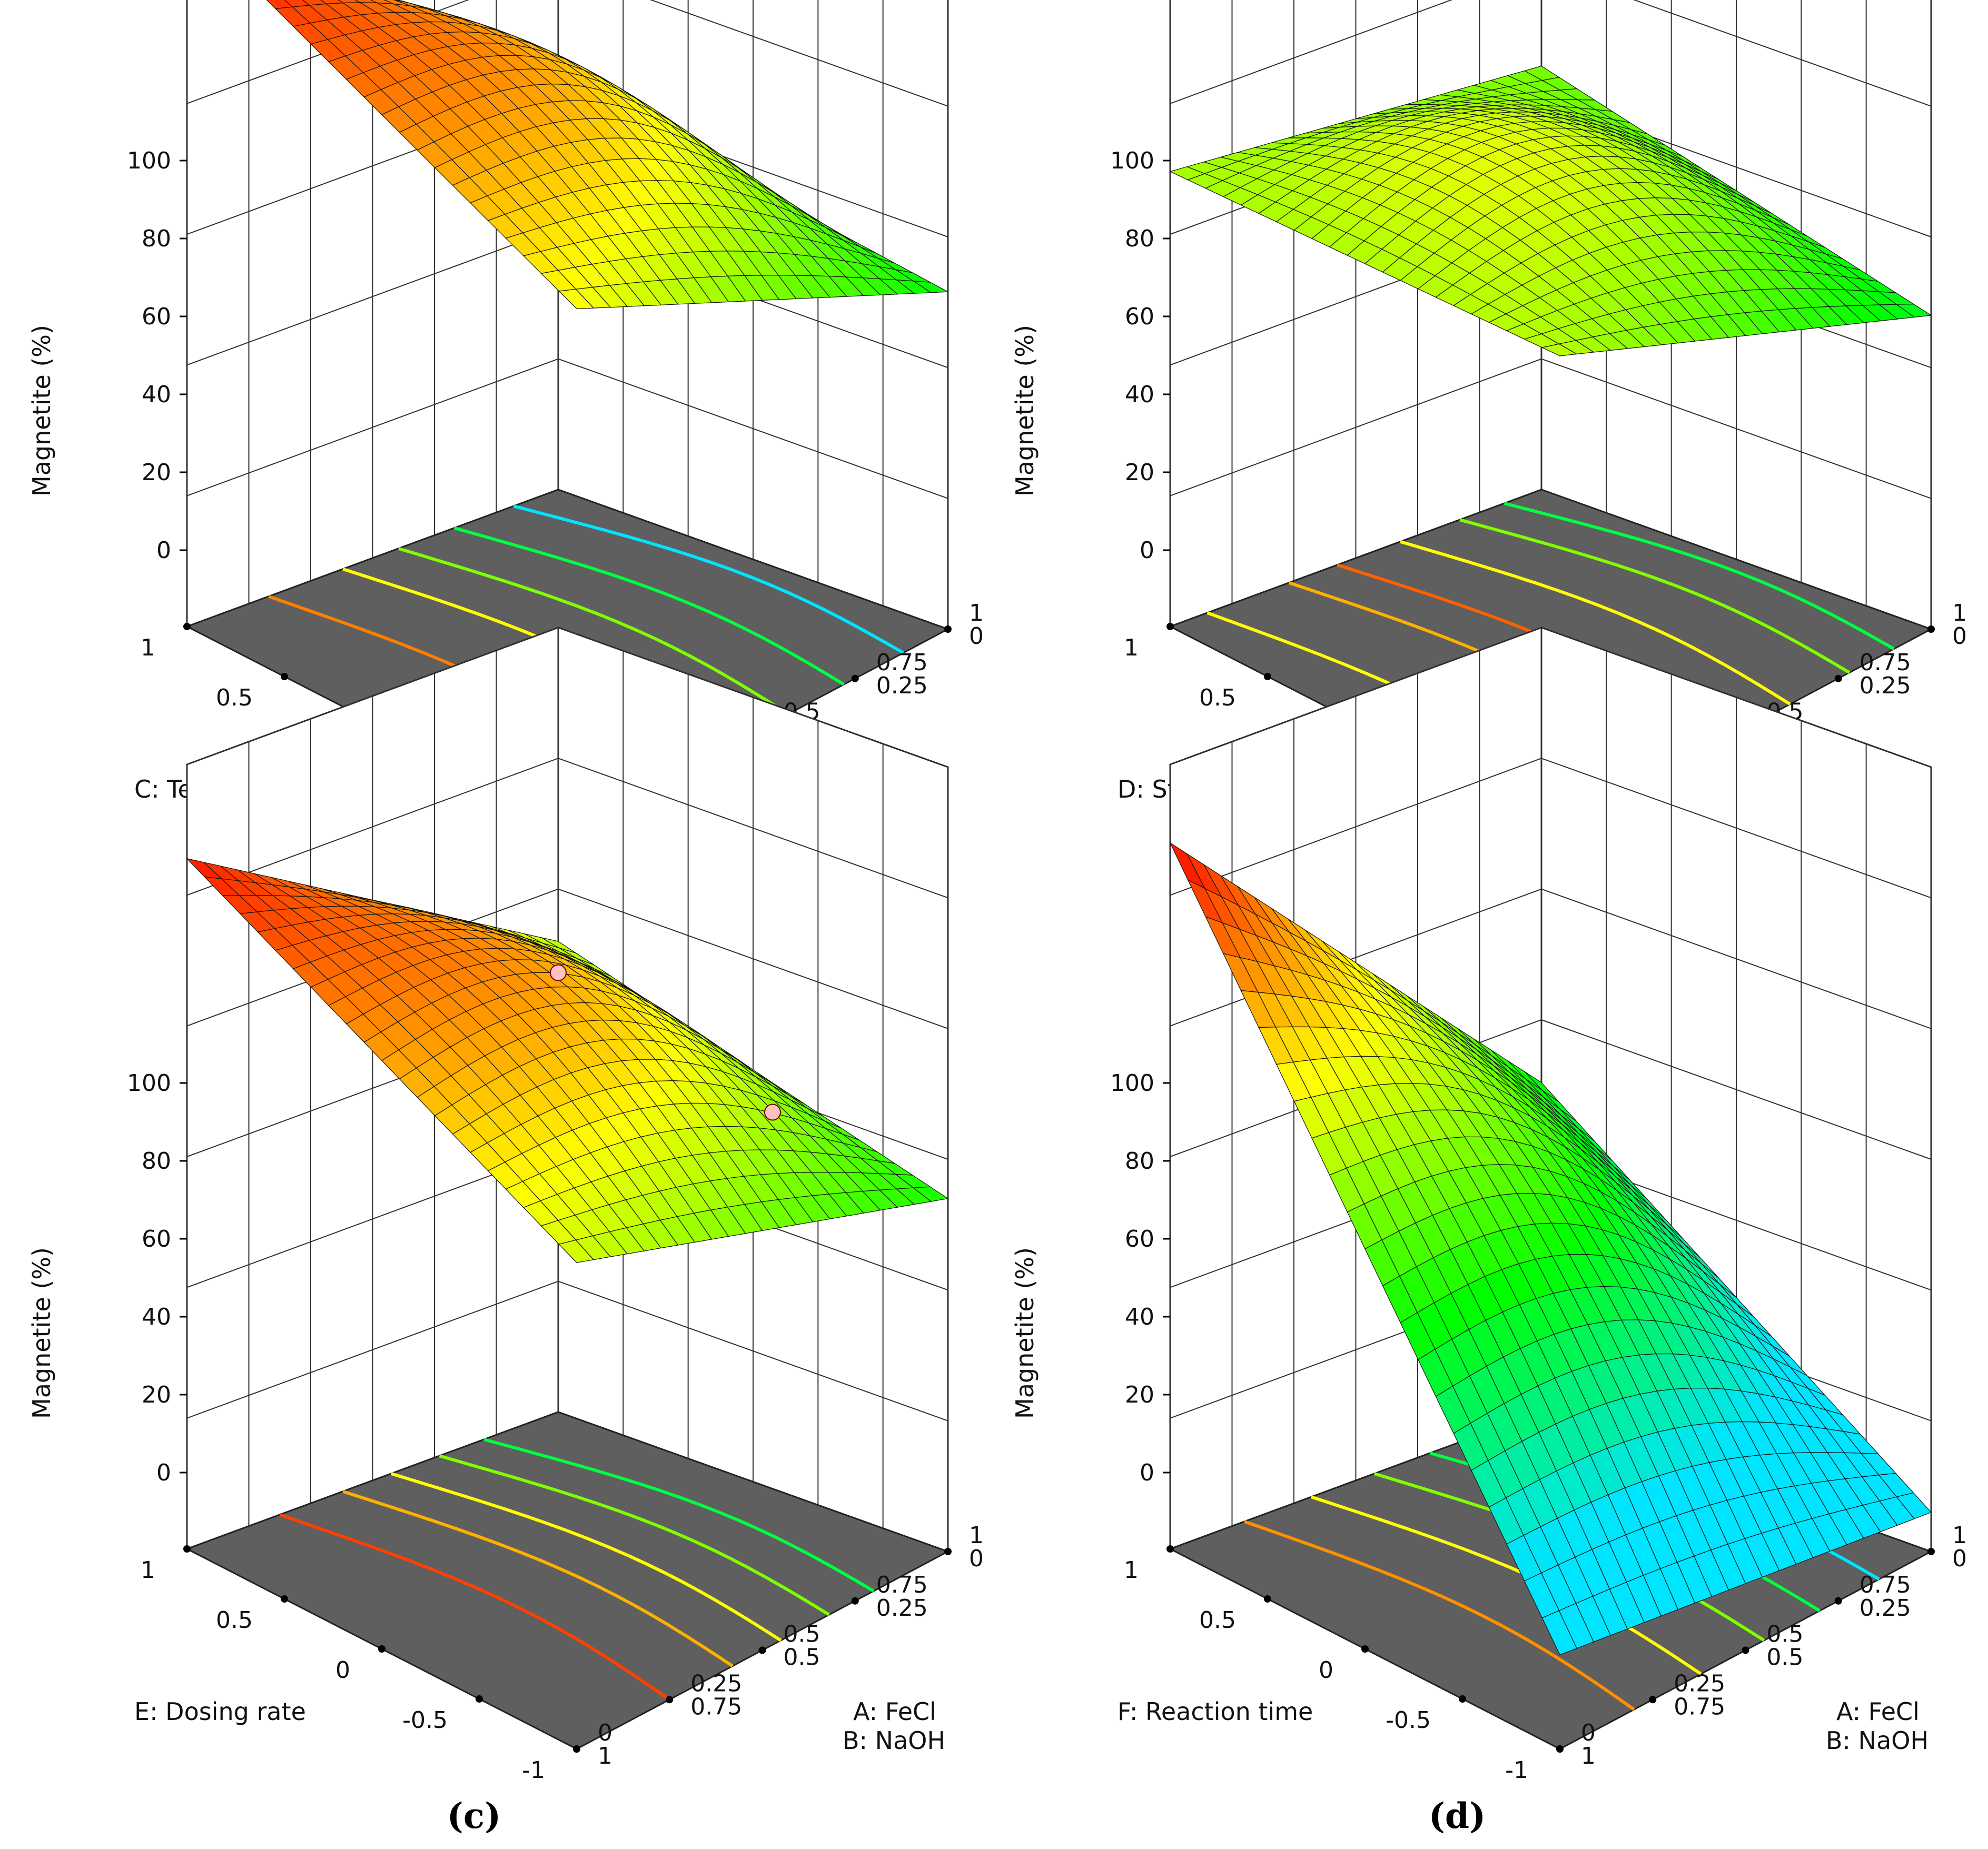 Image resolution: width=1988 pixels, height=1849 pixels. What do you see at coordinates (1215, 1711) in the screenshot?
I see `y-axis-title: F: Reaction time` at bounding box center [1215, 1711].